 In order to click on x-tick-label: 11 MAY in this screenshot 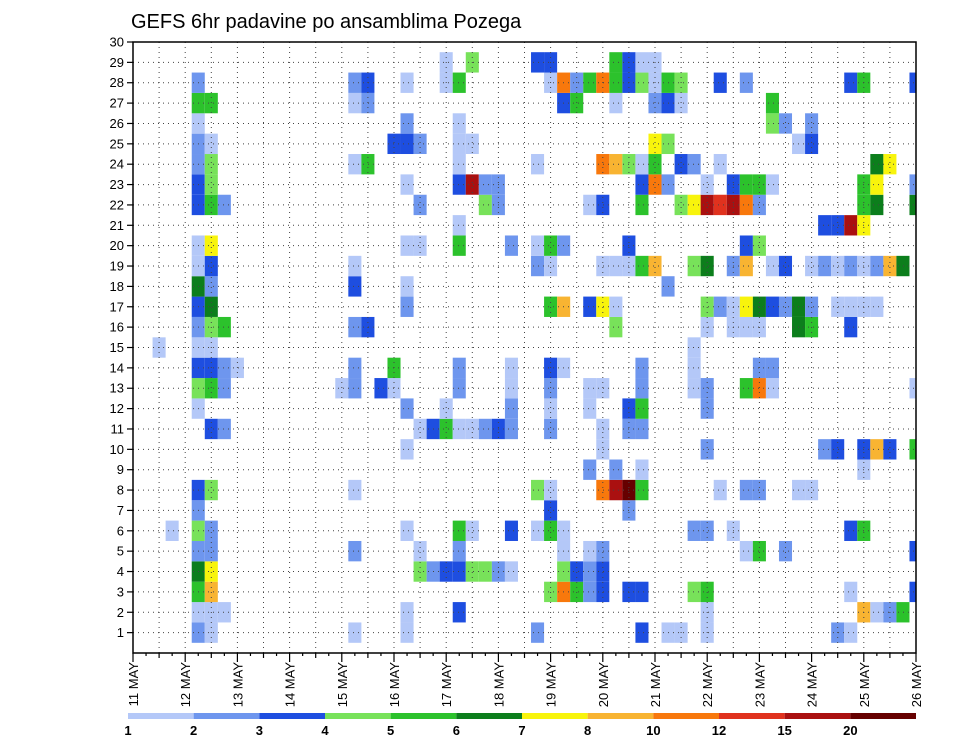, I will do `click(133, 684)`.